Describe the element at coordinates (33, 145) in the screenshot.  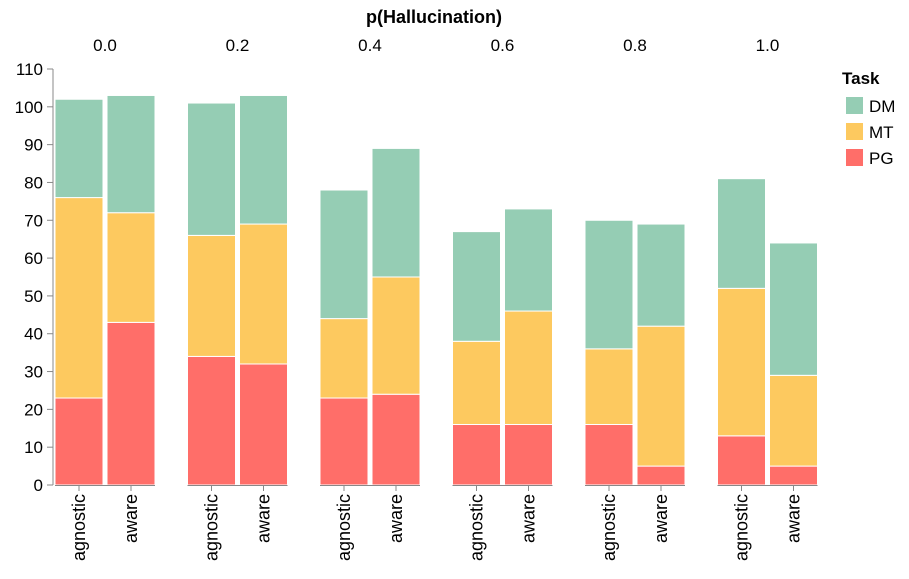
I see `y-tick-label: 90` at that location.